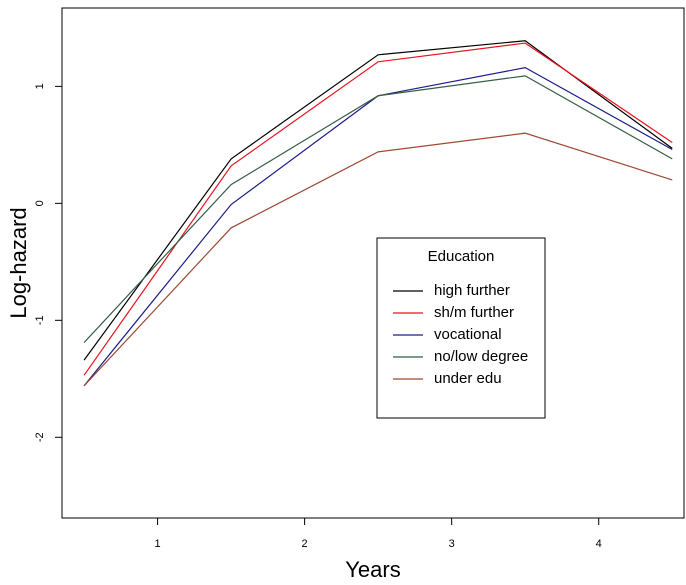 The width and height of the screenshot is (686, 585). Describe the element at coordinates (18, 262) in the screenshot. I see `y-axis-label: Log-hazard` at that location.